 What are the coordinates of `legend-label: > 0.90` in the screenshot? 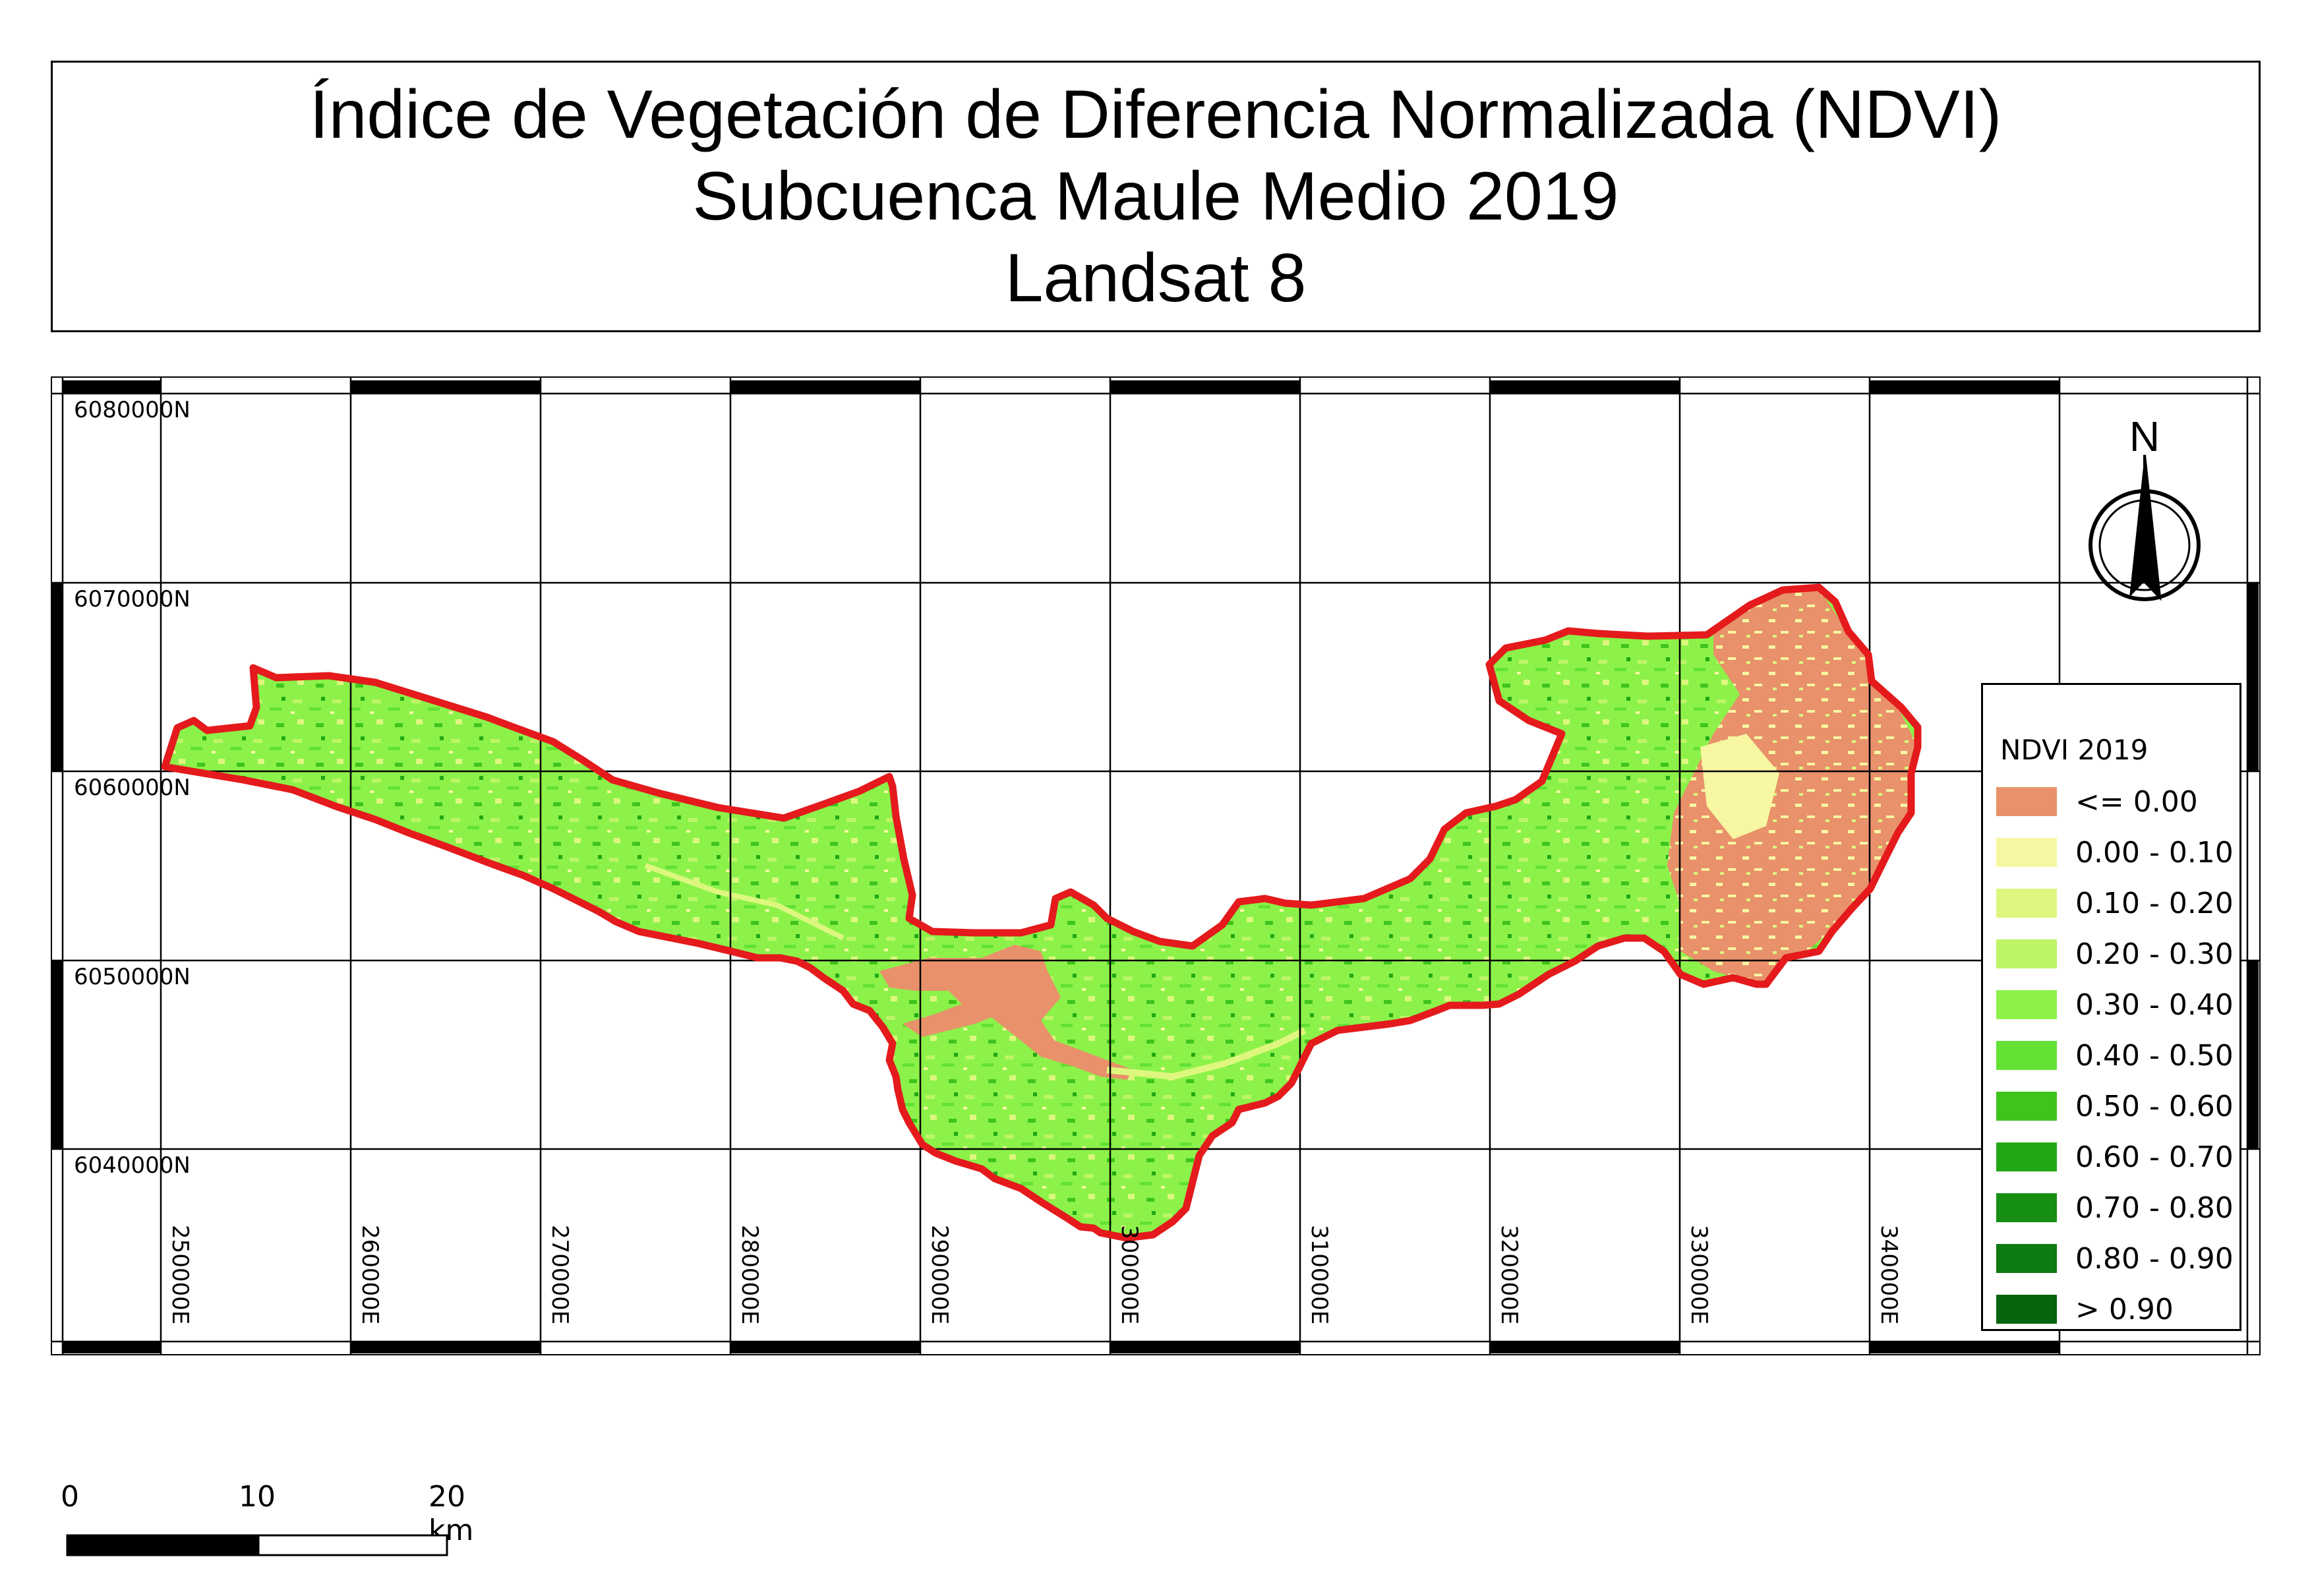 It's located at (2124, 1309).